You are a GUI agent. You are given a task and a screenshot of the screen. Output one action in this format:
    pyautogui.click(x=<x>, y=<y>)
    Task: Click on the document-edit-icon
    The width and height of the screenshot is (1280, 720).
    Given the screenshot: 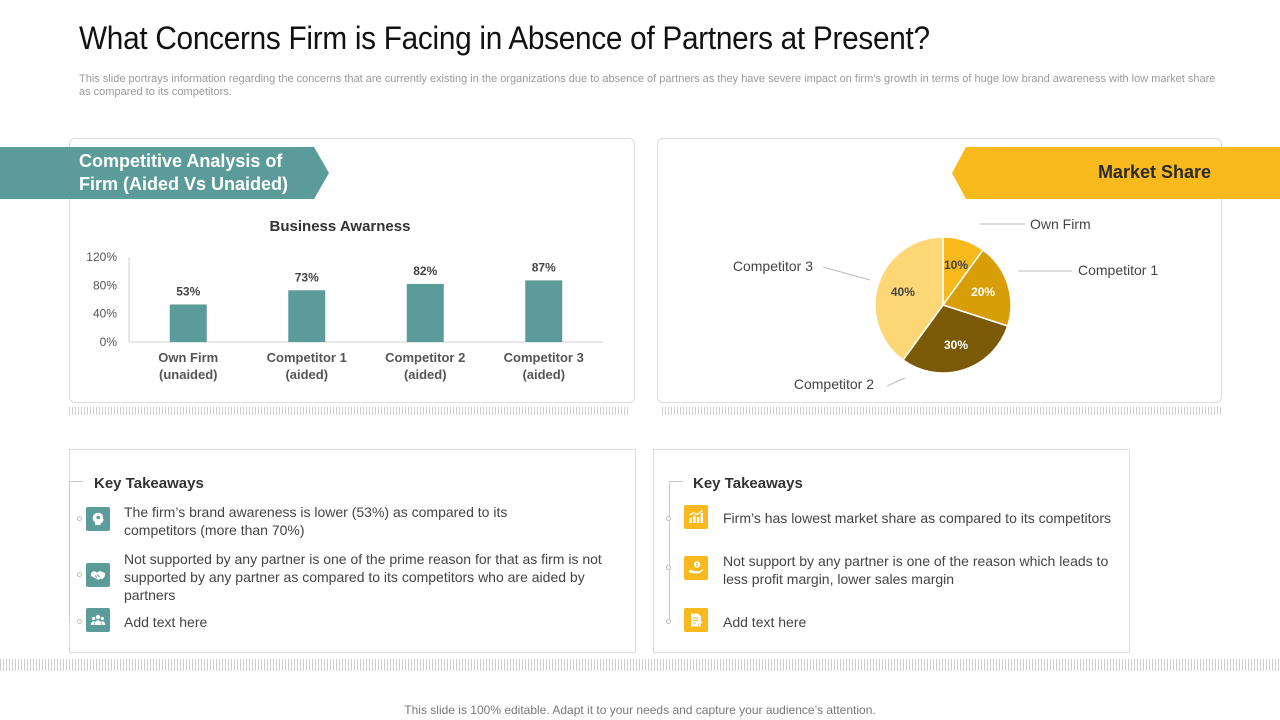 What is the action you would take?
    pyautogui.click(x=696, y=620)
    